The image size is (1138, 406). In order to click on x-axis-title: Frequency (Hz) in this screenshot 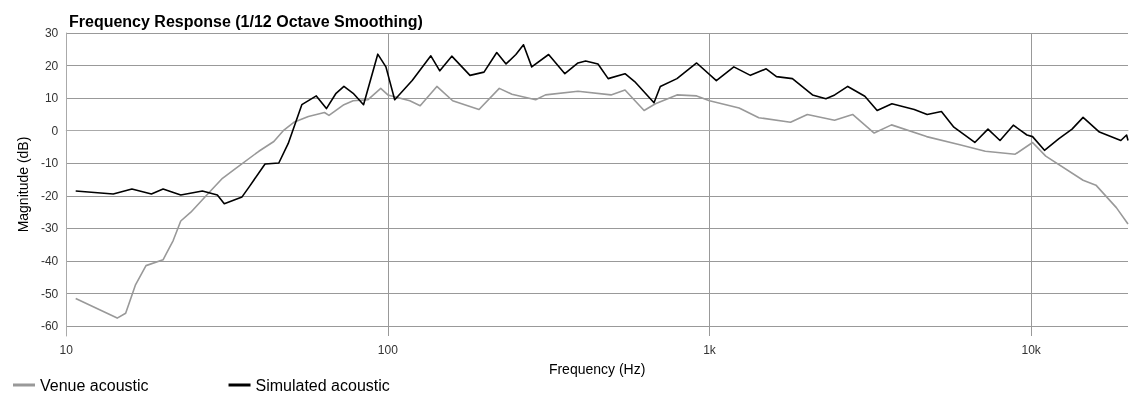, I will do `click(597, 369)`.